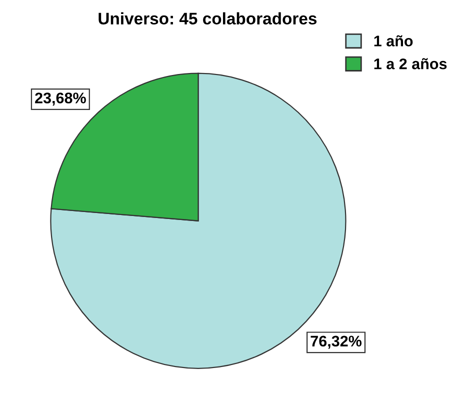 The height and width of the screenshot is (409, 461). Describe the element at coordinates (336, 342) in the screenshot. I see `data-label: 76,32%` at that location.